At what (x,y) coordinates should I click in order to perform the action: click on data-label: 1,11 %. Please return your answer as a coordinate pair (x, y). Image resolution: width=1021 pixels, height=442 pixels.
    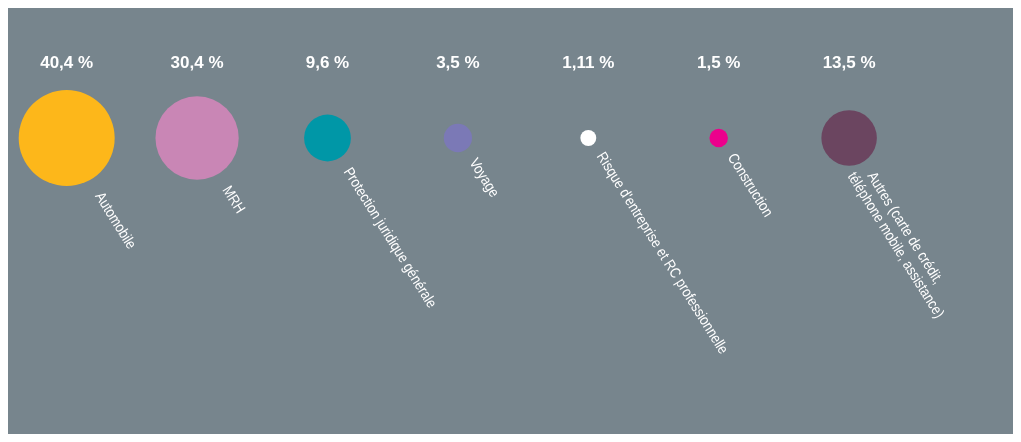
    Looking at the image, I should click on (588, 62).